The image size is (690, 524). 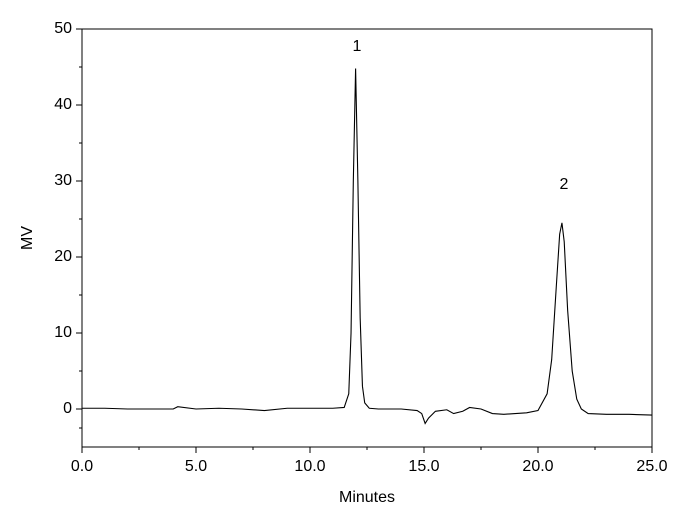 I want to click on y-tick-label: 0, so click(x=67, y=408).